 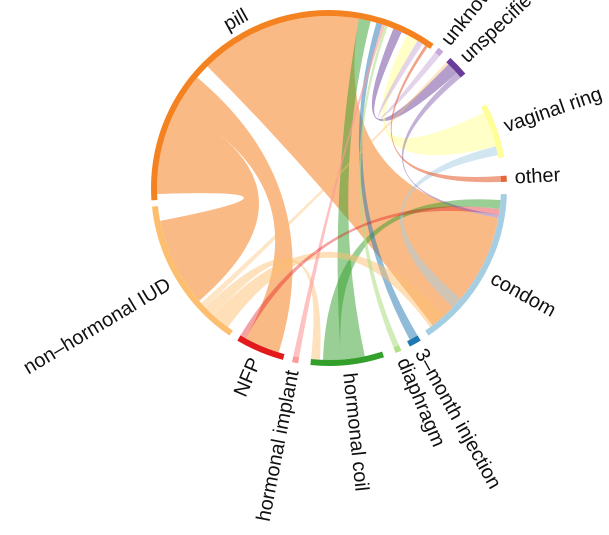 What do you see at coordinates (355, 432) in the screenshot?
I see `sector-label-hormonal-coil: hormonal coil` at bounding box center [355, 432].